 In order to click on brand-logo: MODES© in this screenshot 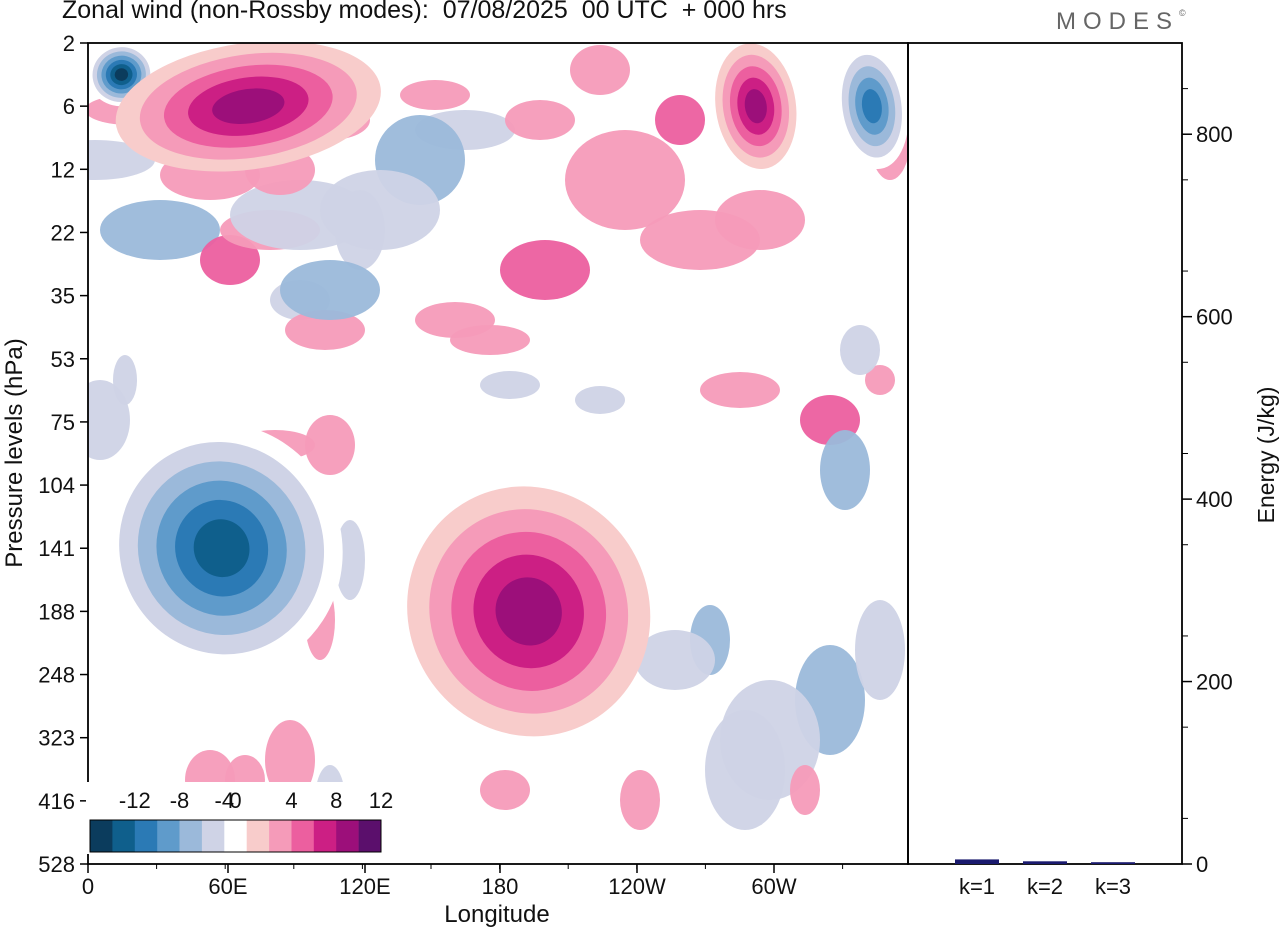, I will do `click(1121, 22)`.